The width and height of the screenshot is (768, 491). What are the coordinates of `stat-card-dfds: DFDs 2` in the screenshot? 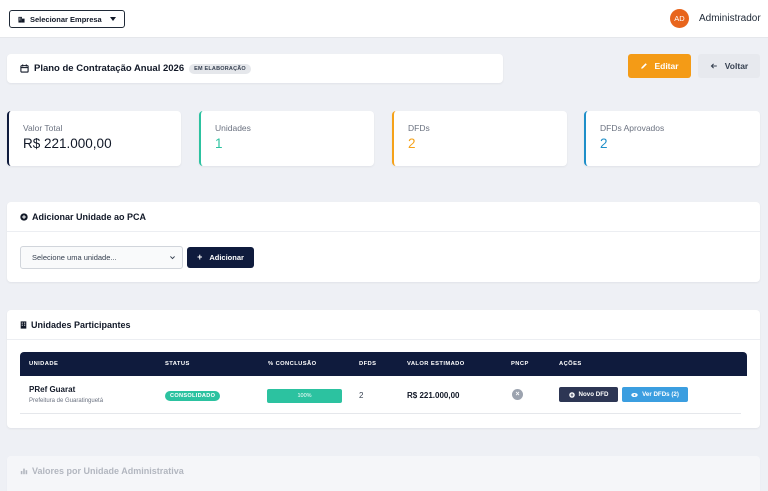 It's located at (479, 138).